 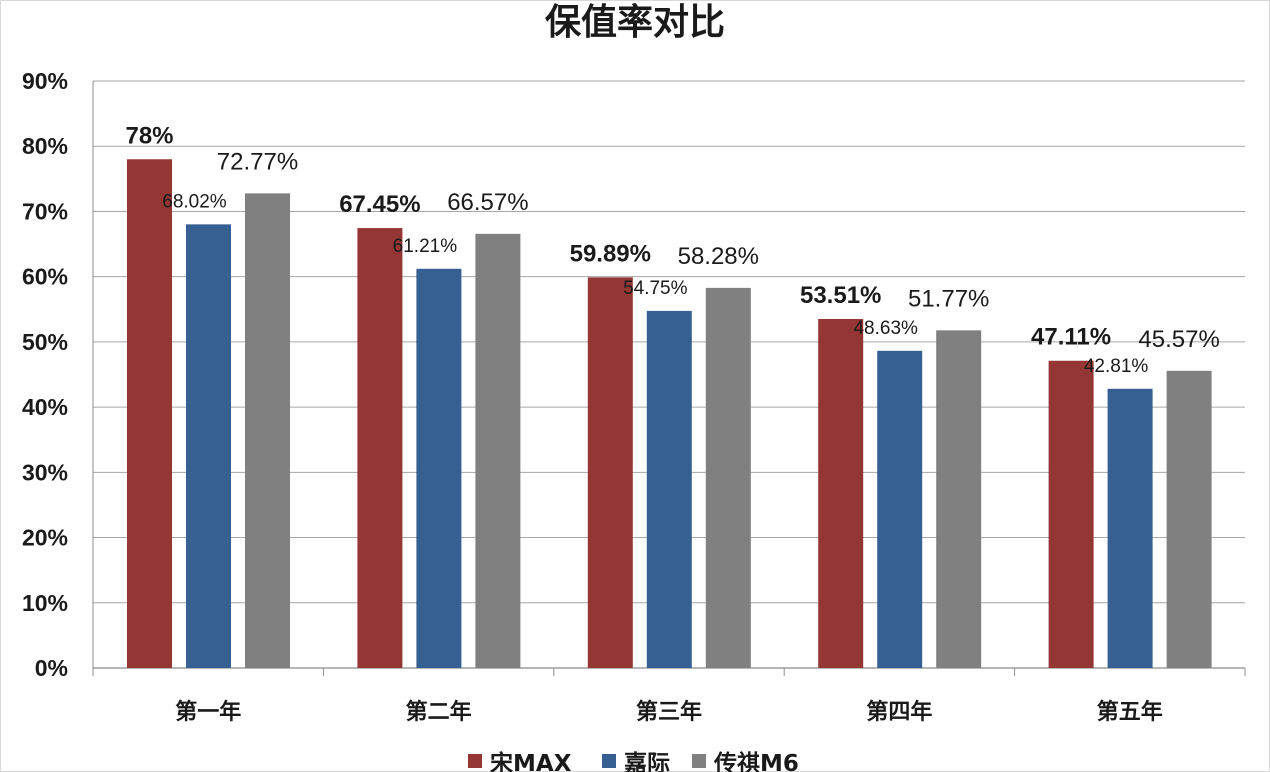 What do you see at coordinates (756, 761) in the screenshot?
I see `legend-label: 传祺M6` at bounding box center [756, 761].